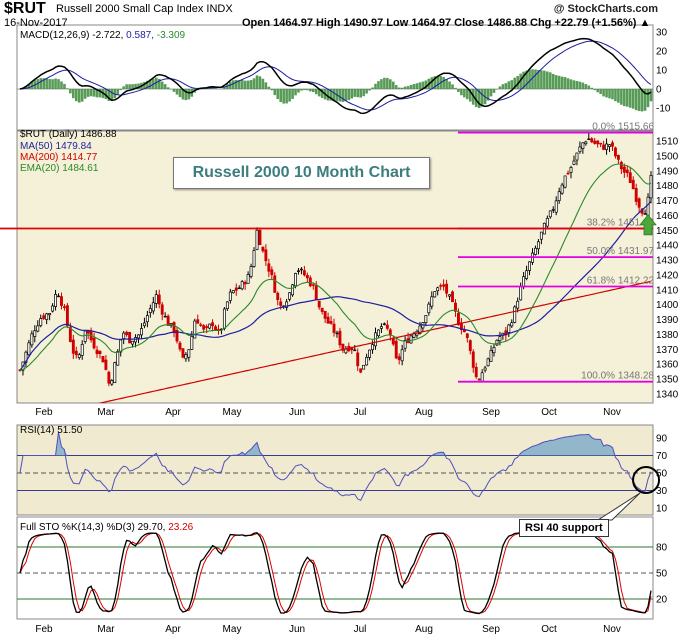 The image size is (700, 639). Describe the element at coordinates (232, 629) in the screenshot. I see `x-label-sto-May: May` at that location.